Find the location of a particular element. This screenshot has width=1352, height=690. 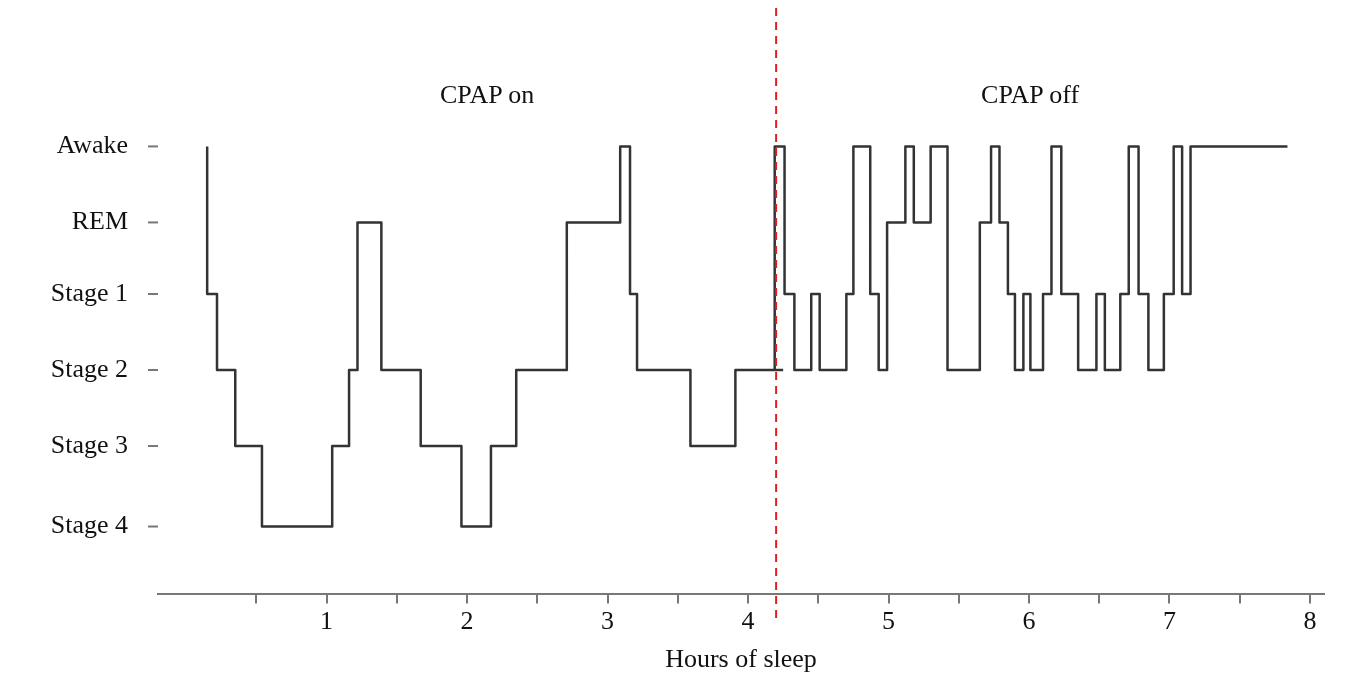

text: CPAP off is located at coordinates (1030, 94).